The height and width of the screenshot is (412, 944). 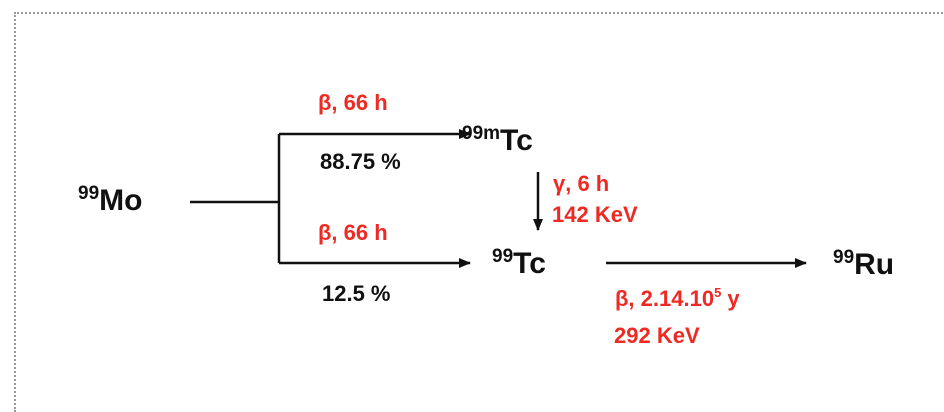 I want to click on nuclide-ru99: 99Ru, so click(x=864, y=264).